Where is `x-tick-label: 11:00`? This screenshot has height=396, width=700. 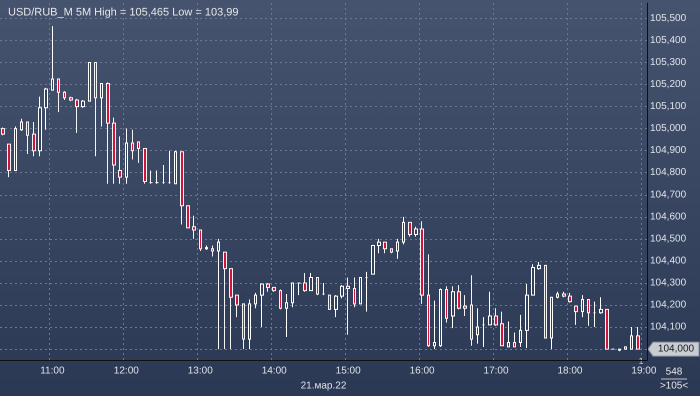 x-tick-label: 11:00 is located at coordinates (52, 371).